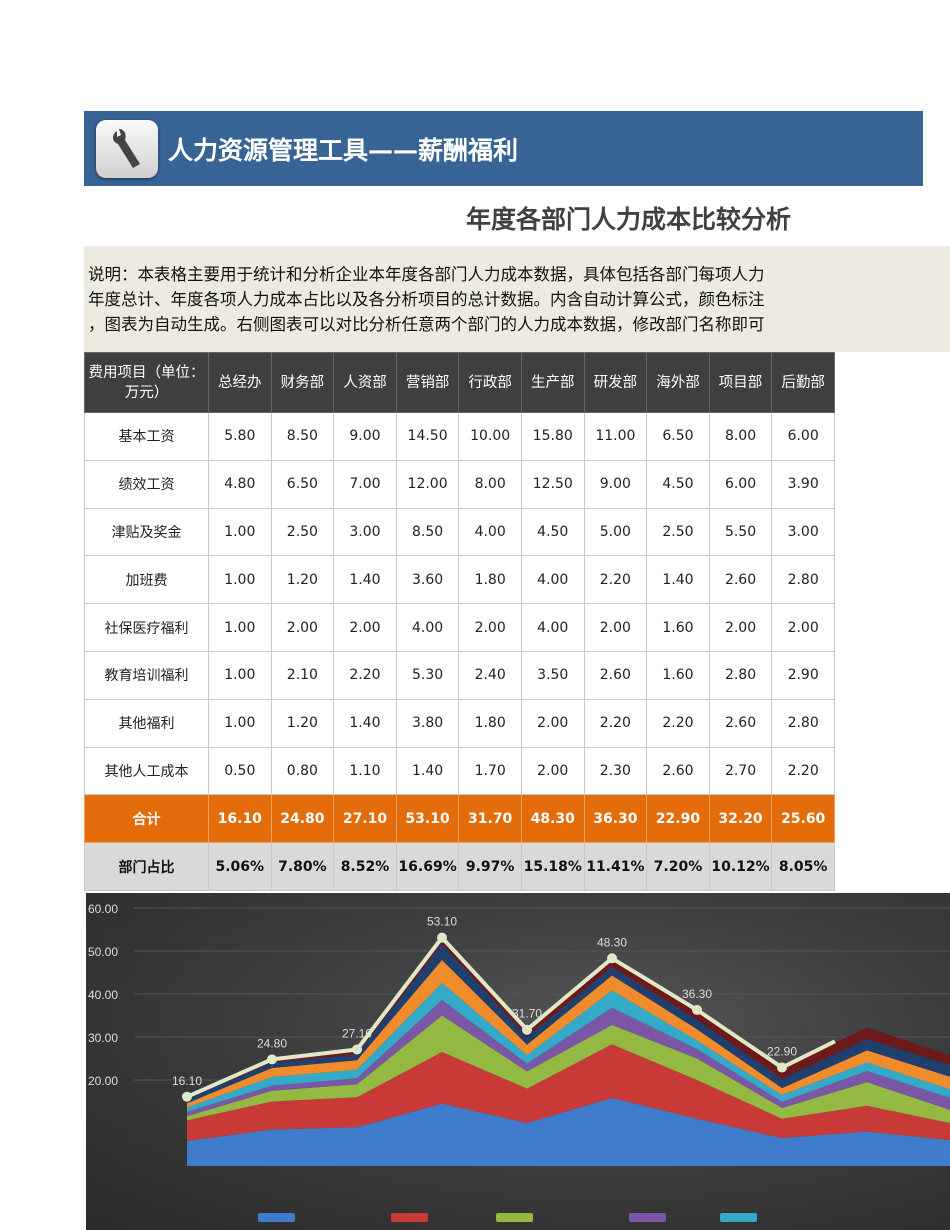  Describe the element at coordinates (803, 819) in the screenshot. I see `table-cell: 25.60` at that location.